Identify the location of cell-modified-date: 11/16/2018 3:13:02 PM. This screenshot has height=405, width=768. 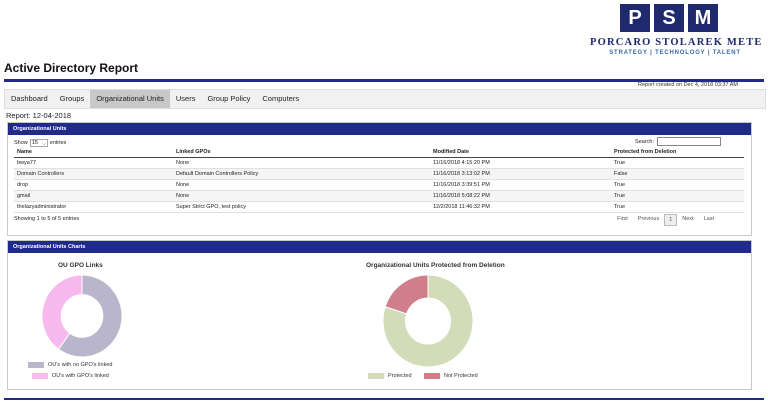
(520, 174).